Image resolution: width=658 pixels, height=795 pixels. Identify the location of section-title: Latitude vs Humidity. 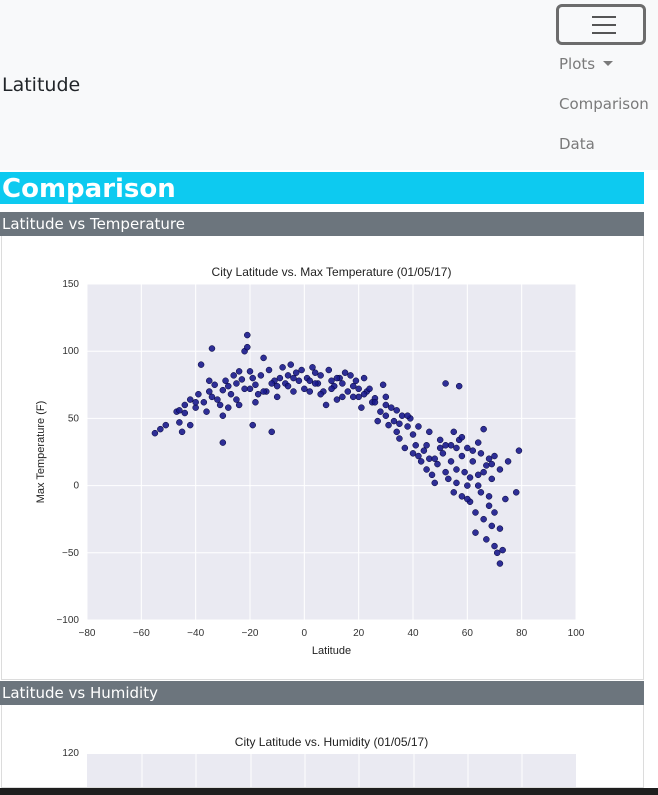
(80, 693).